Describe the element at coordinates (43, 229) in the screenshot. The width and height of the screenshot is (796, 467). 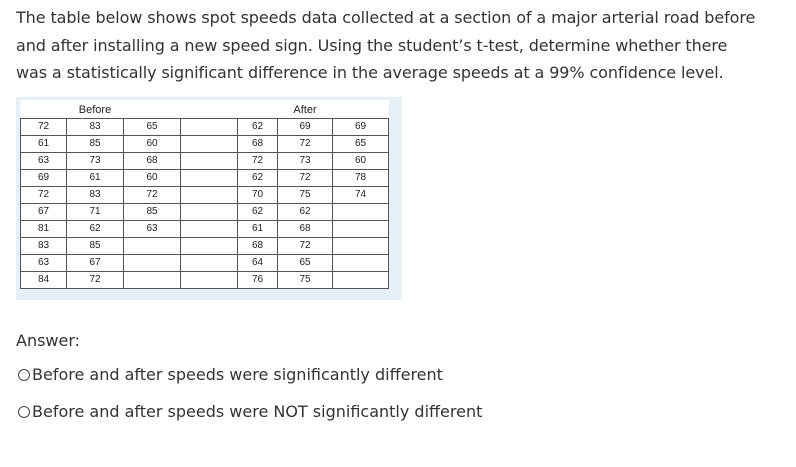
I see `table-cell: 81` at that location.